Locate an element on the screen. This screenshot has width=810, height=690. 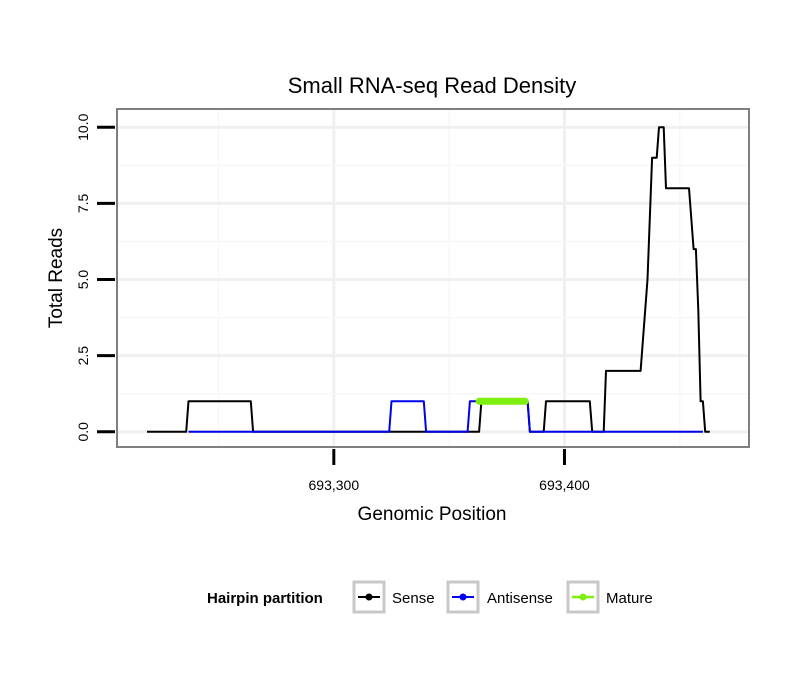
x-tick-label: 693,300 is located at coordinates (334, 485).